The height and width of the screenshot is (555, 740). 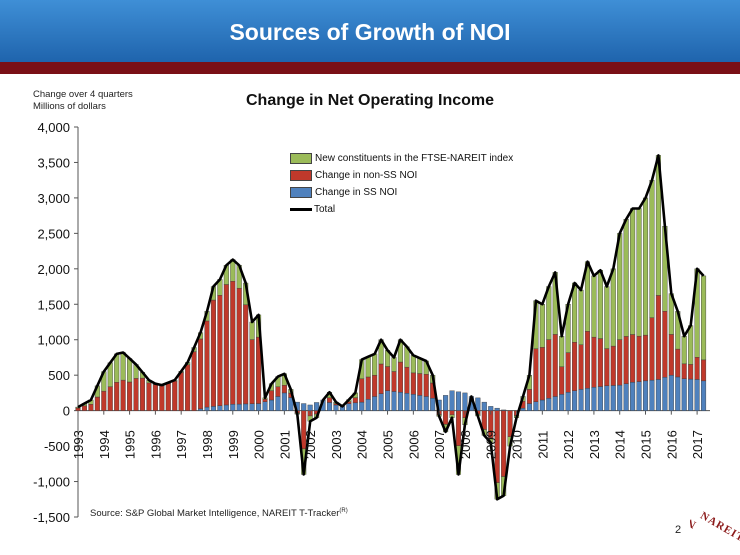 What do you see at coordinates (620, 444) in the screenshot?
I see `x-tick-label: 2014` at bounding box center [620, 444].